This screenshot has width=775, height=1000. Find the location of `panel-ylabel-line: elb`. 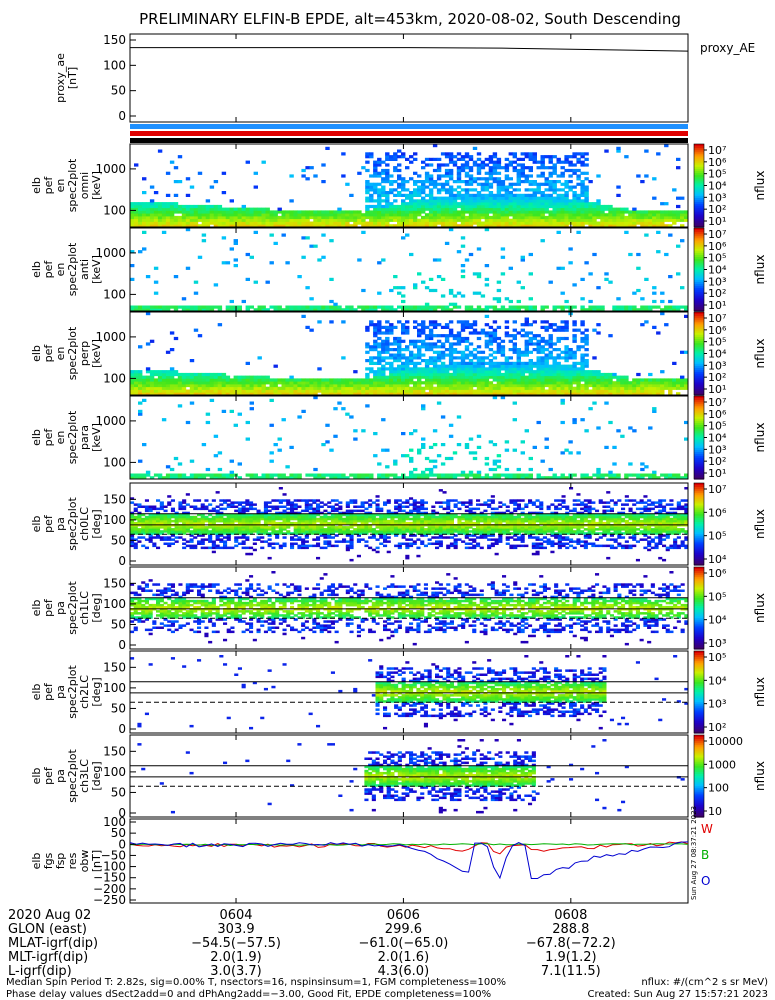

panel-ylabel-line: elb is located at coordinates (36, 437).